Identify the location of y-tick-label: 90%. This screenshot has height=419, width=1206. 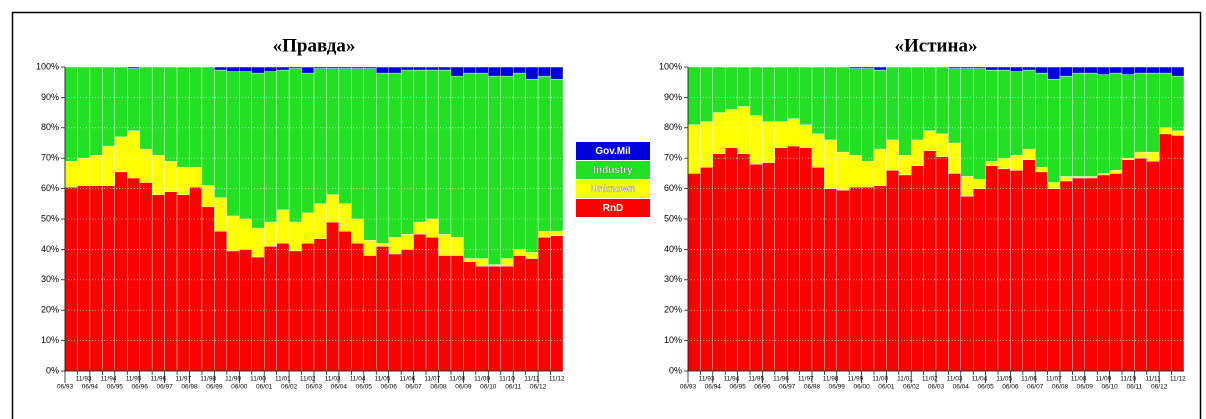
(50, 97).